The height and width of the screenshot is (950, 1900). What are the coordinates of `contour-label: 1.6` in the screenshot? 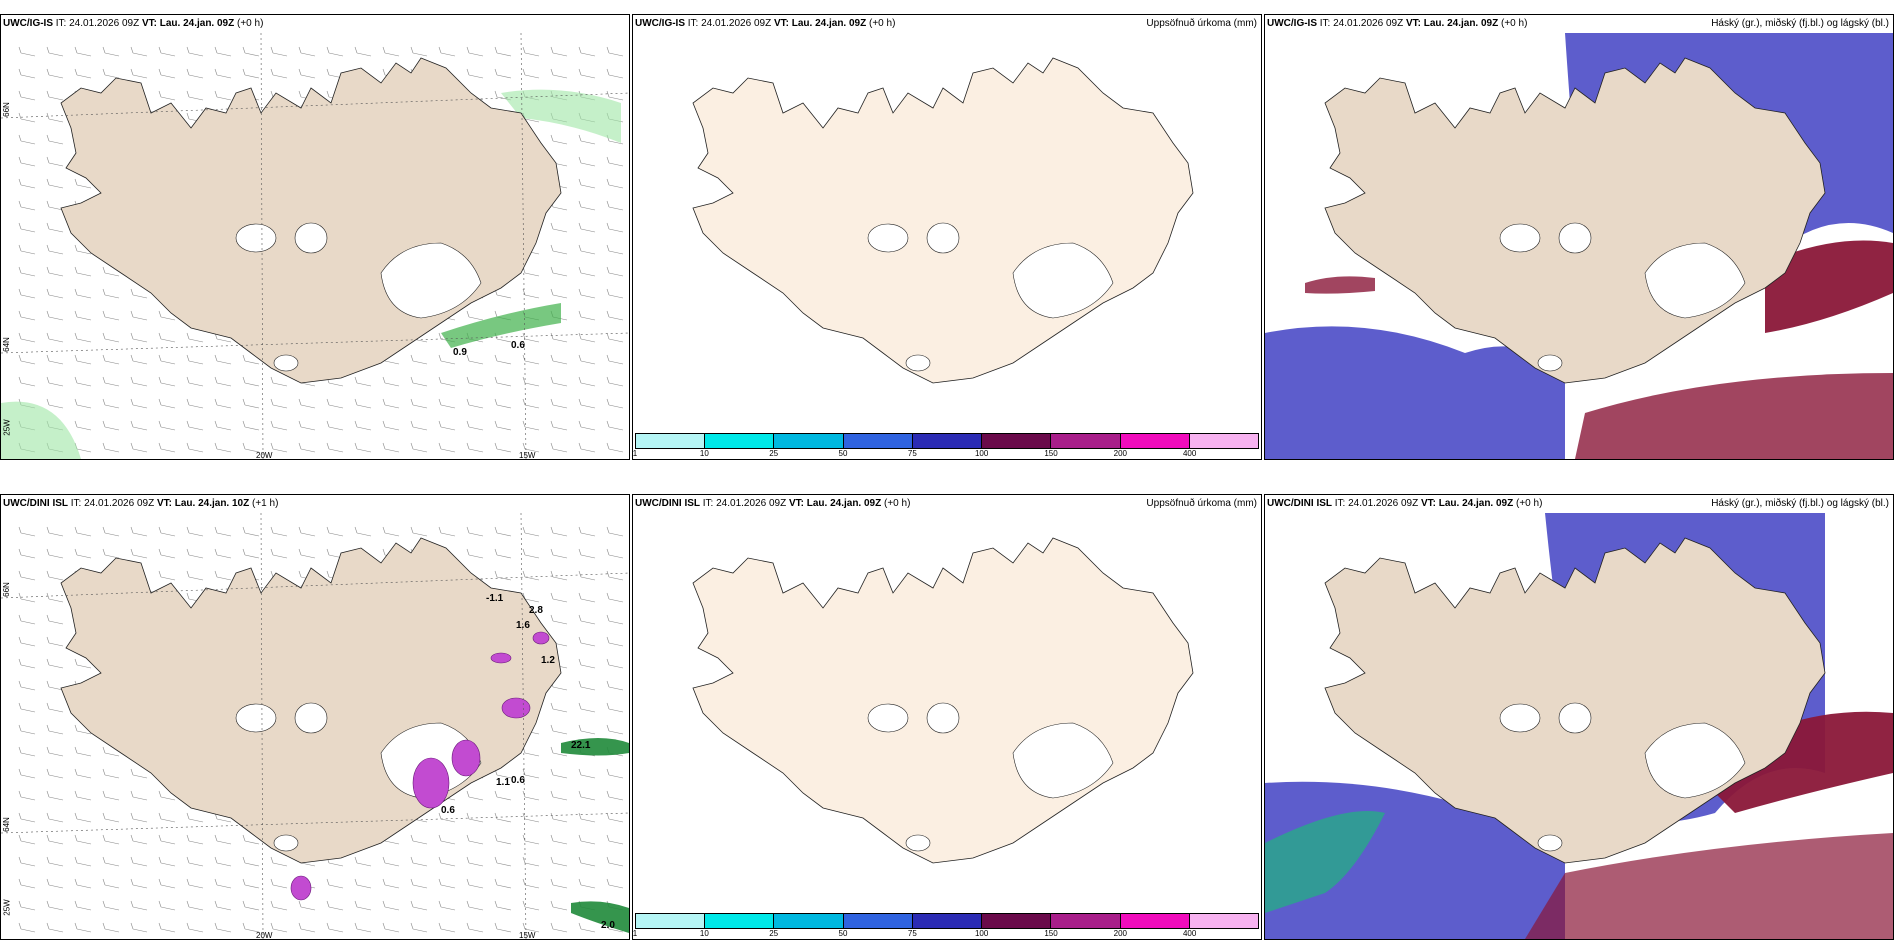 It's located at (523, 625).